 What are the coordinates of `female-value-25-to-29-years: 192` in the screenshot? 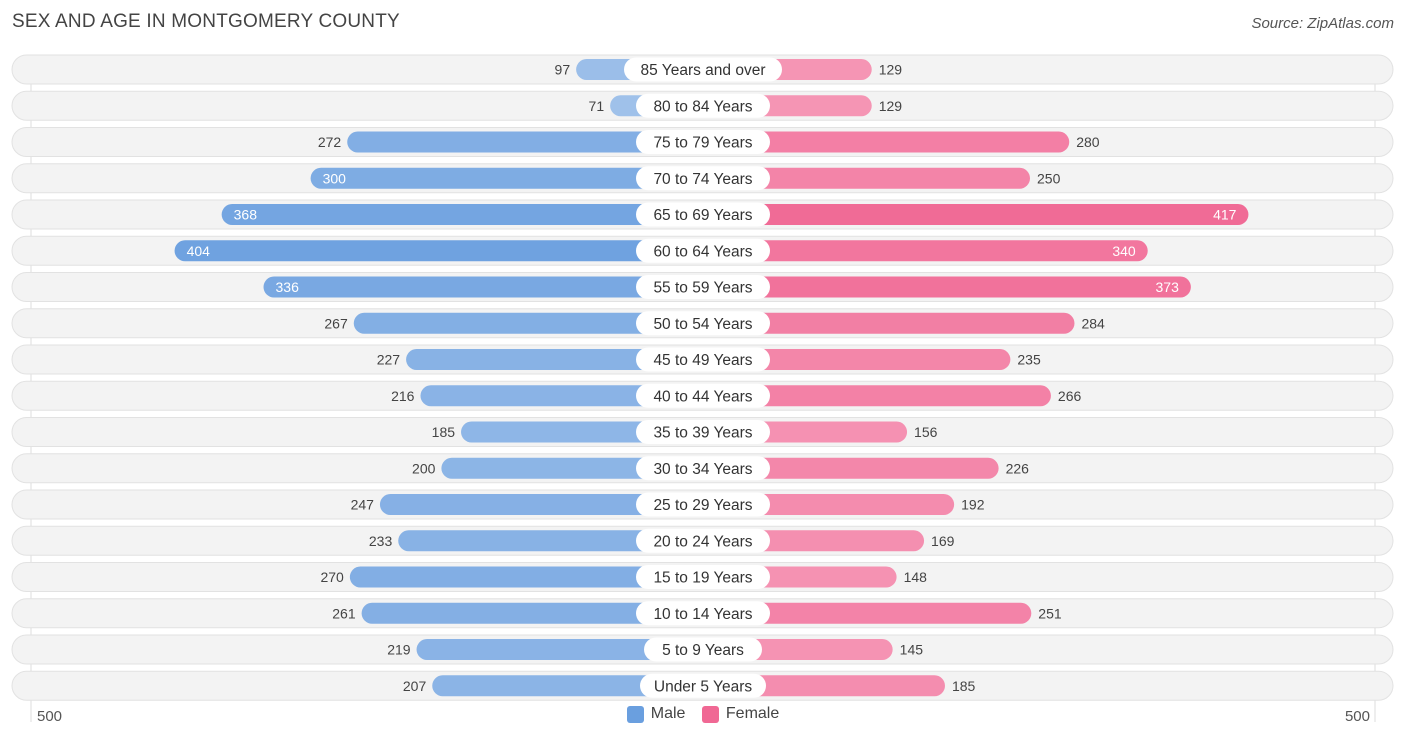 It's located at (973, 505).